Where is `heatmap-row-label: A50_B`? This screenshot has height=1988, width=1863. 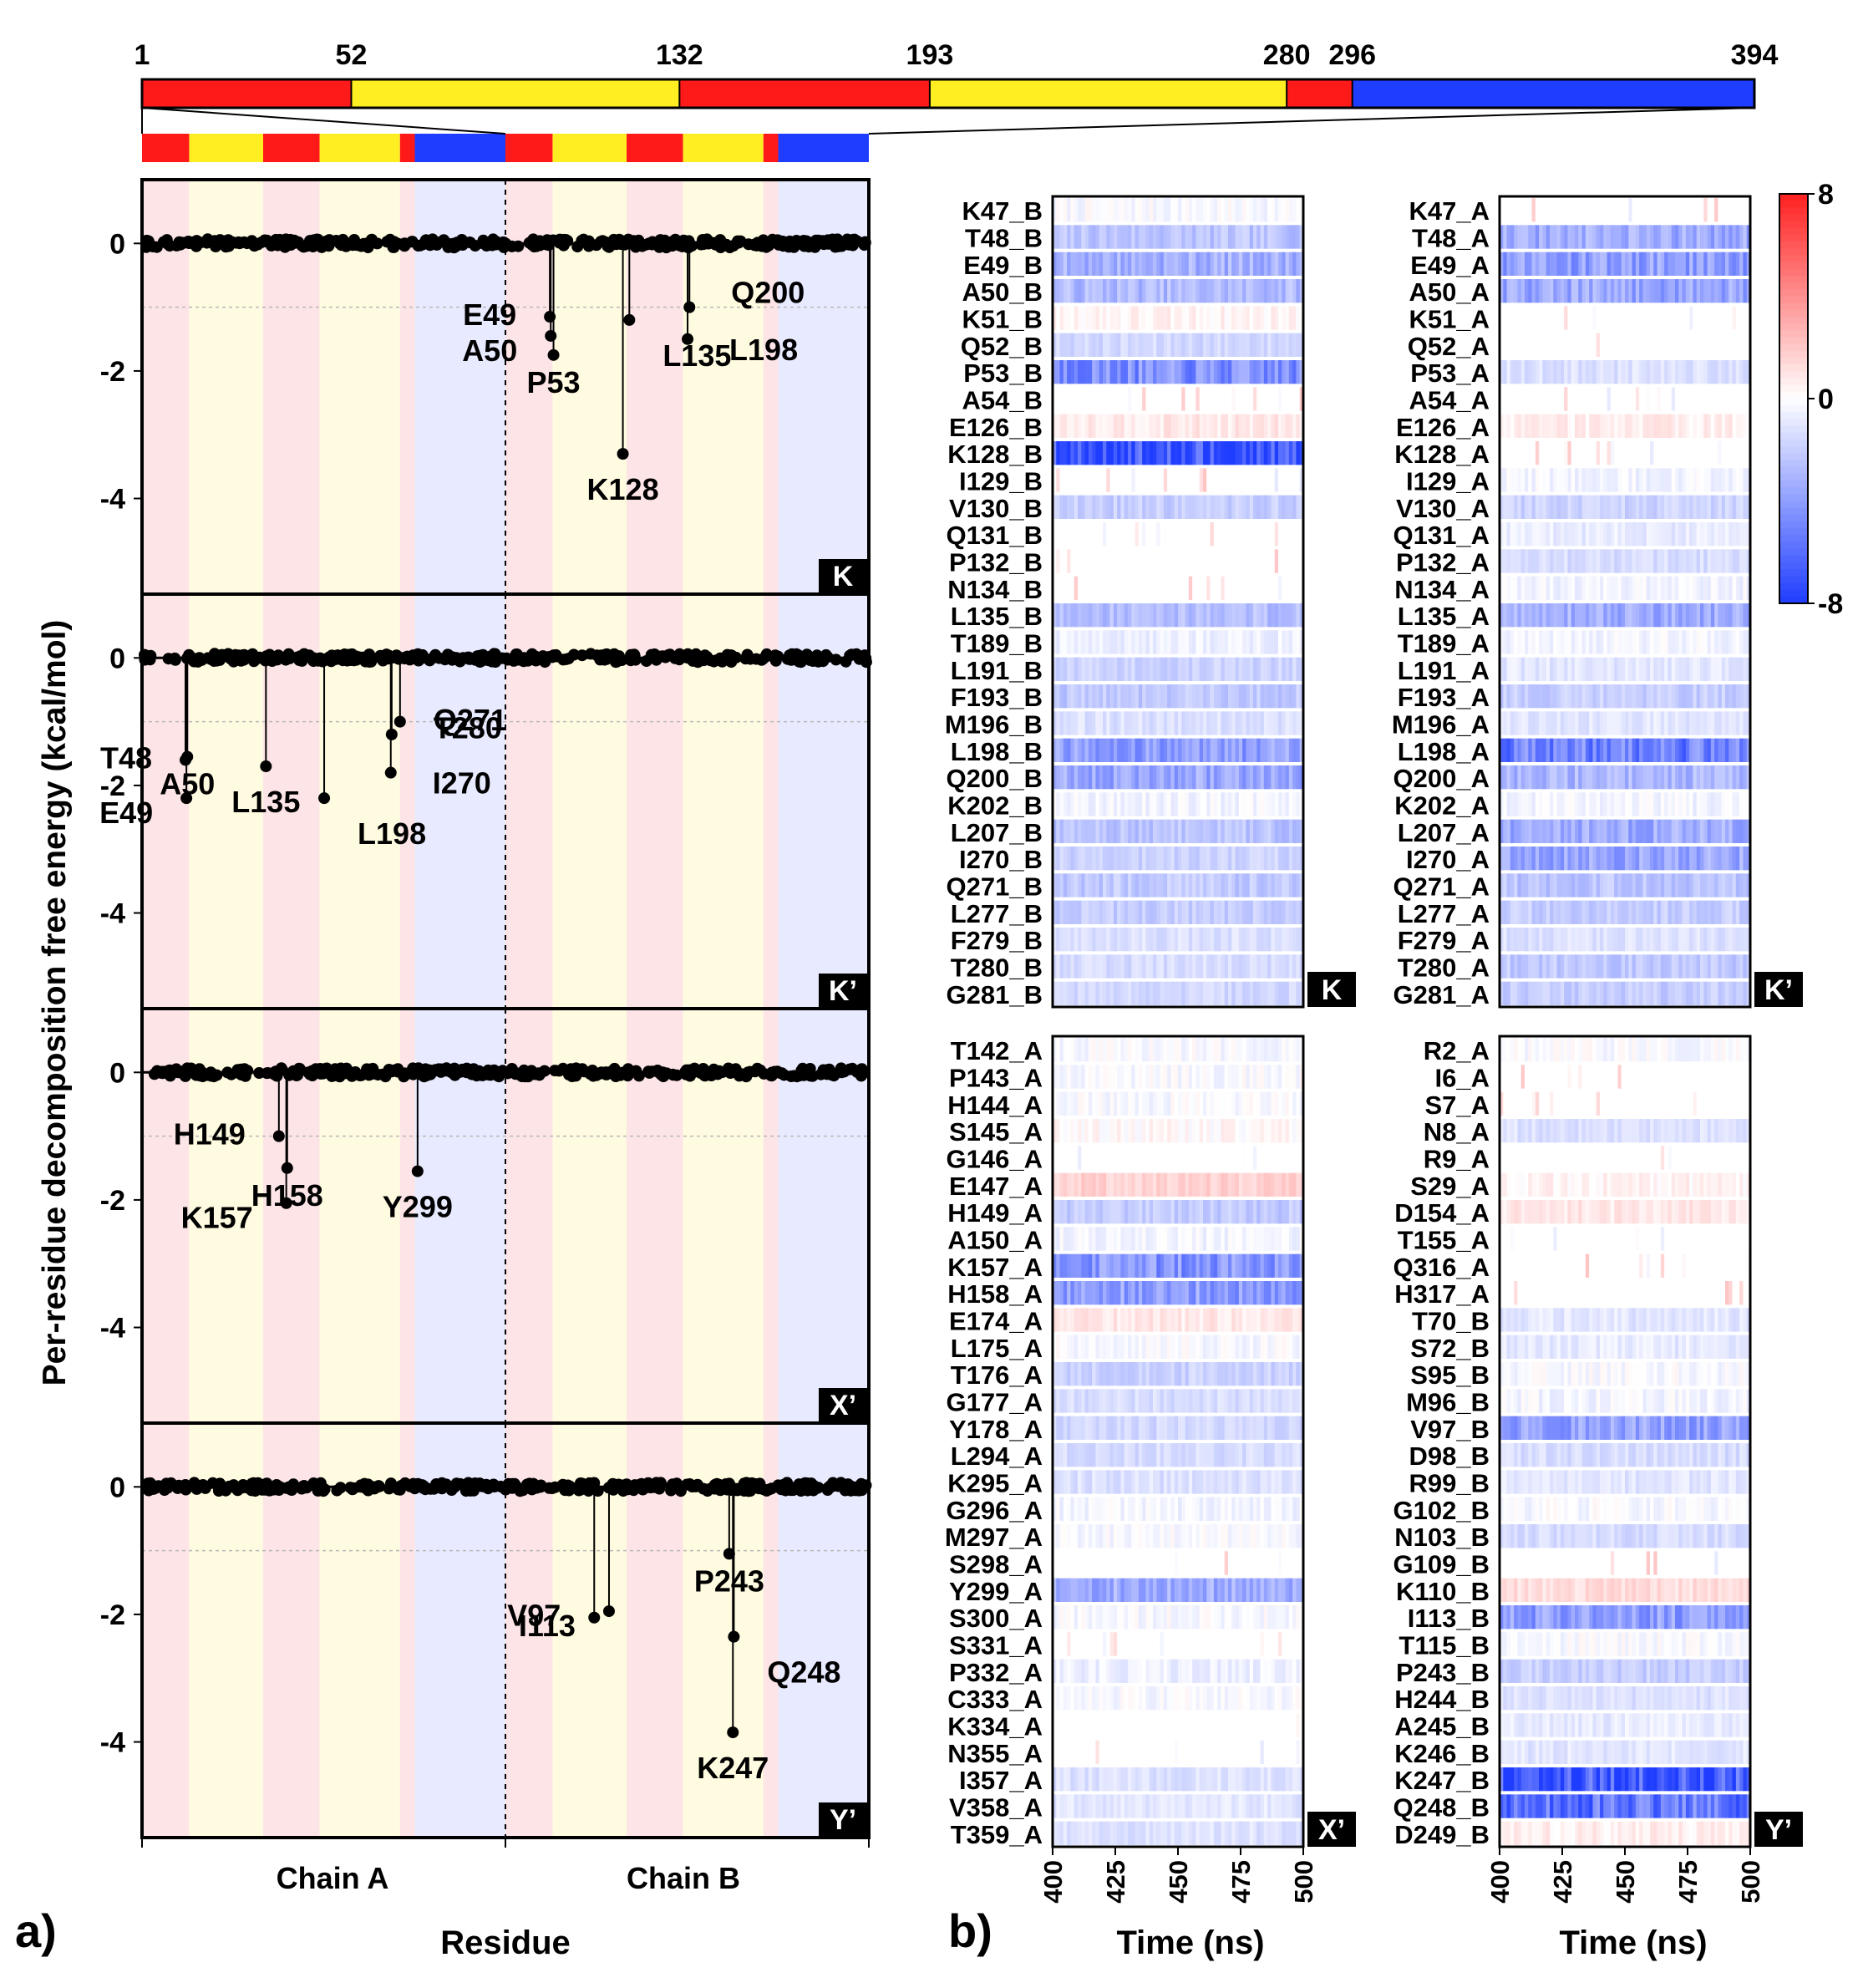 heatmap-row-label: A50_B is located at coordinates (1002, 292).